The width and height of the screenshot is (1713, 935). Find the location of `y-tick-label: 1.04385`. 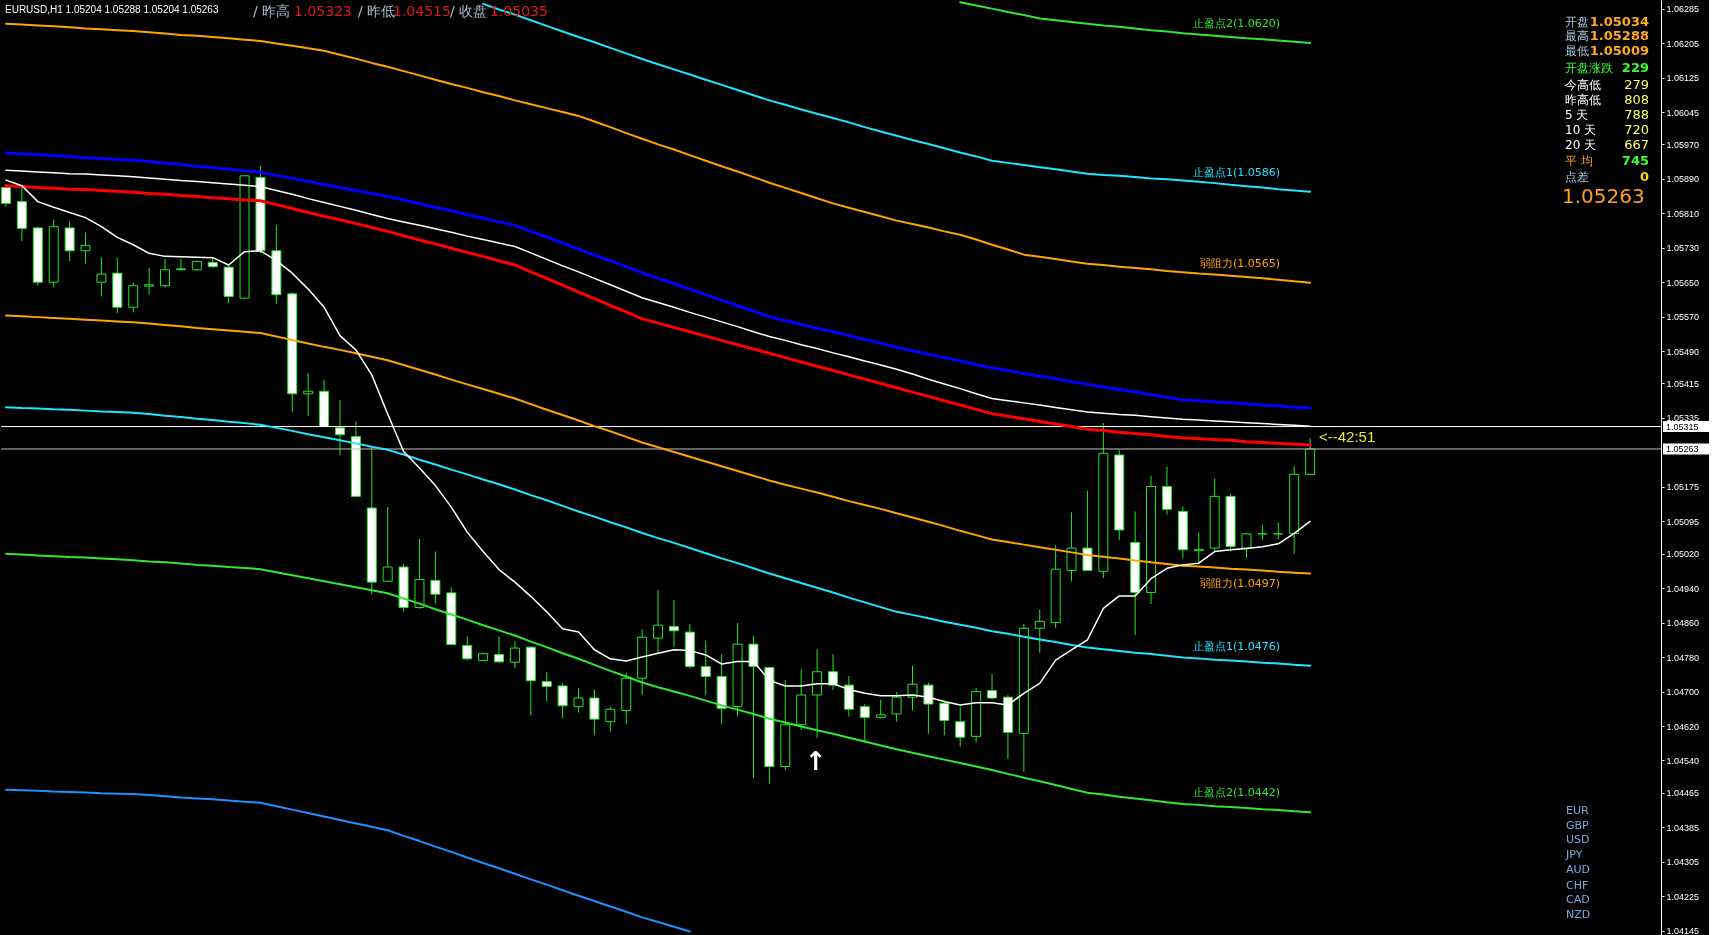

y-tick-label: 1.04385 is located at coordinates (1683, 827).